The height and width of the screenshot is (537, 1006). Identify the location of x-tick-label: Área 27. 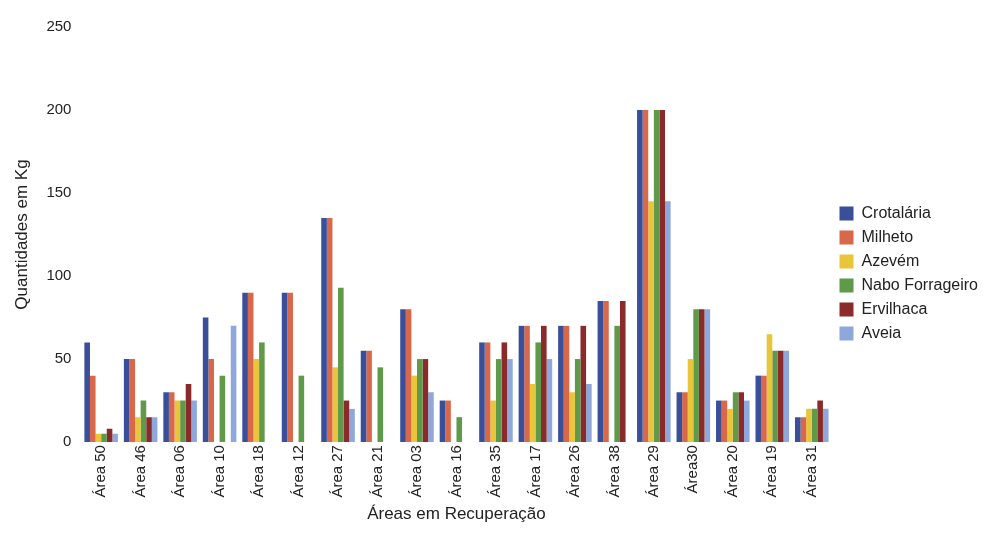
(337, 471).